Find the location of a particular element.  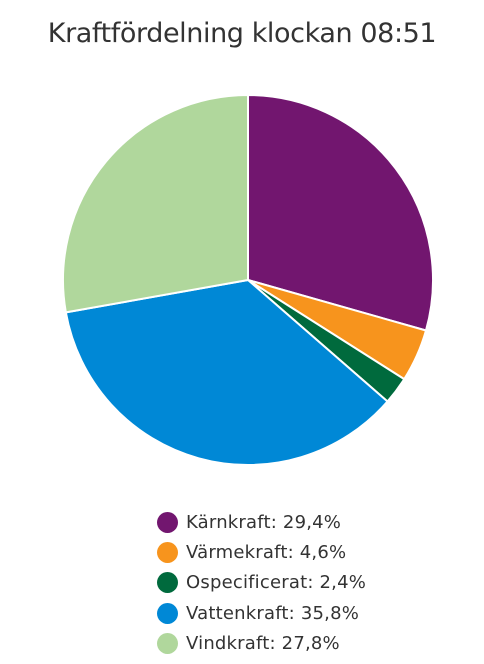

legend-label: Kärnkraft: 29,4% is located at coordinates (264, 522).